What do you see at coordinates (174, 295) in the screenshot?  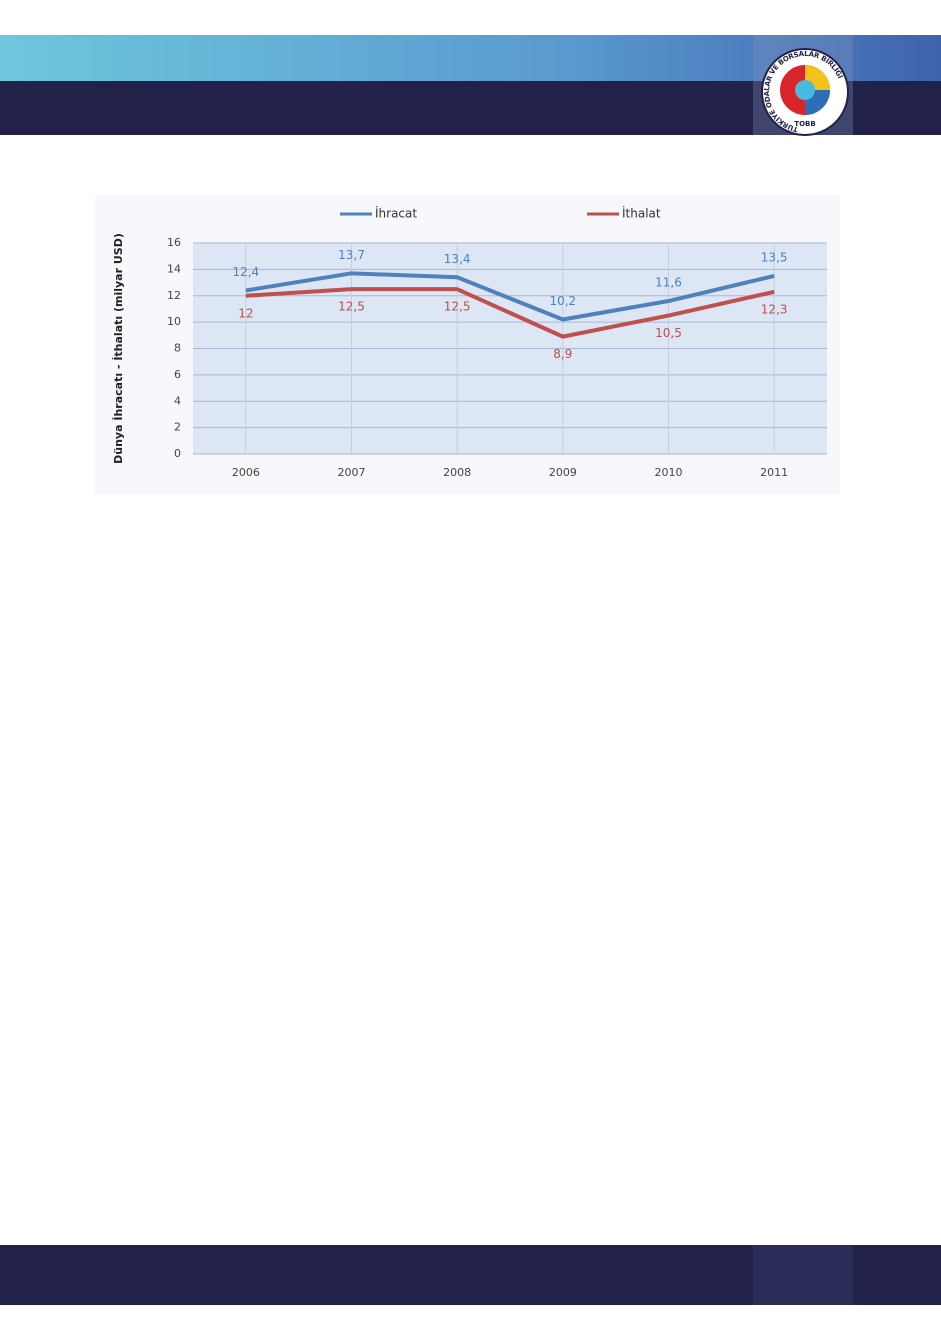 I see `y-tick-label: 12` at bounding box center [174, 295].